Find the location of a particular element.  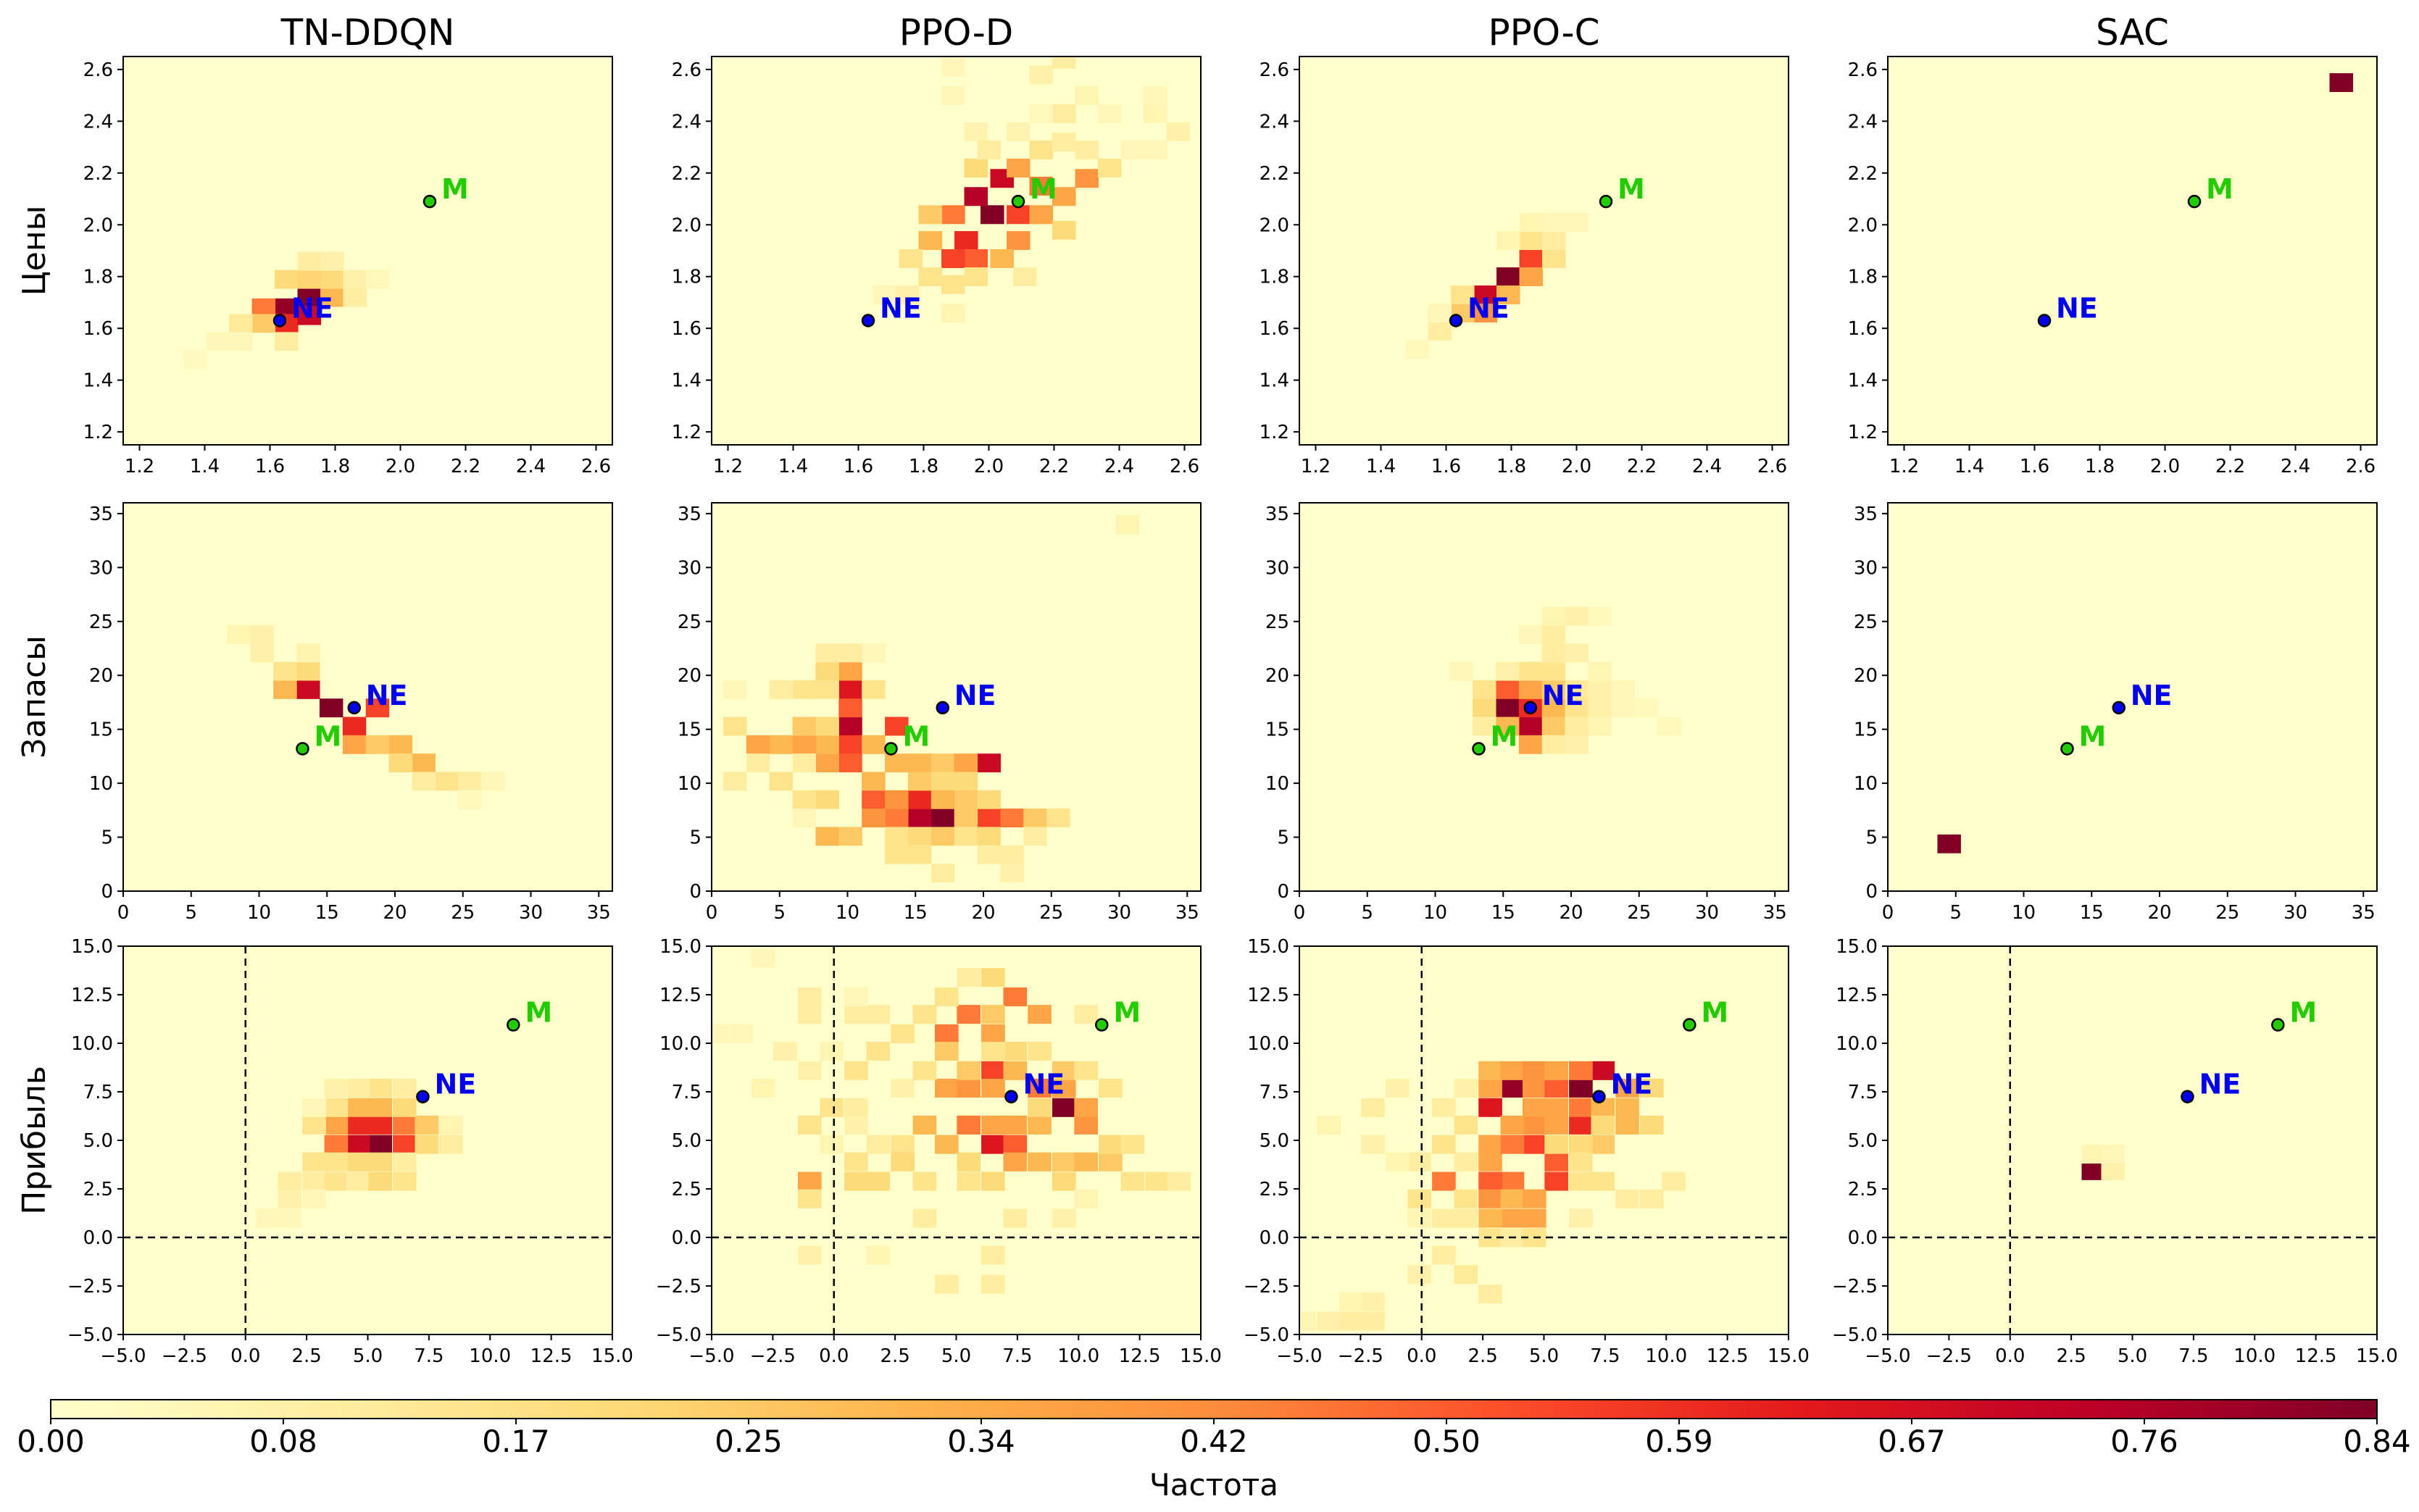

x-tick-label: 2.4 is located at coordinates (1119, 466).